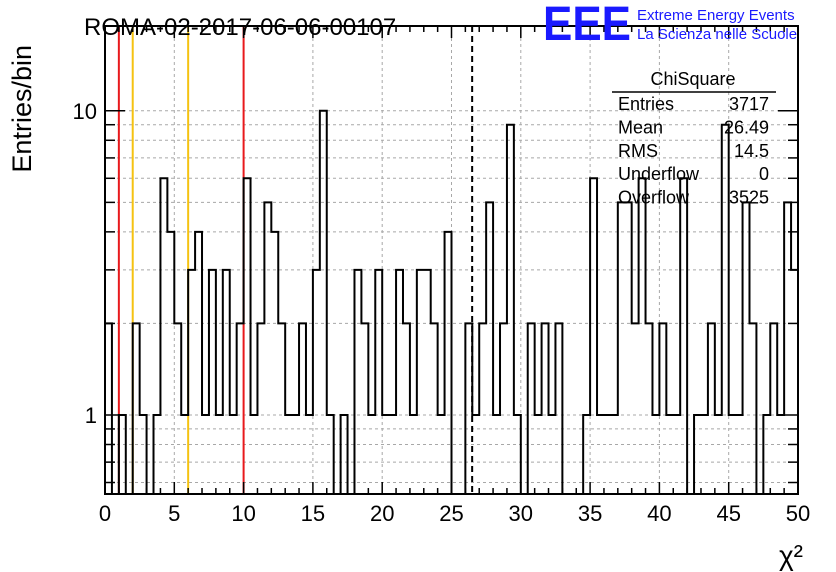  I want to click on logo-line2: La Scienza nelle Scuole, so click(717, 34).